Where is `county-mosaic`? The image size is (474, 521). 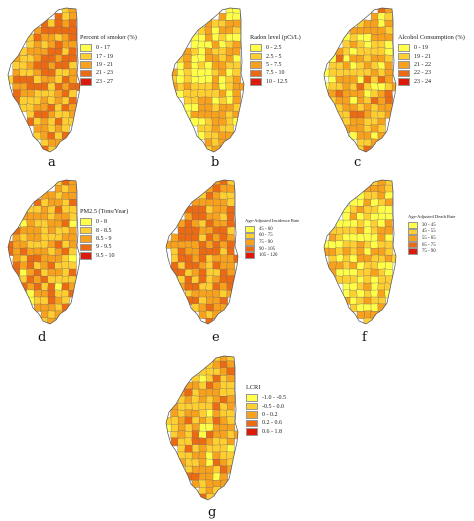 county-mosaic is located at coordinates (360, 252).